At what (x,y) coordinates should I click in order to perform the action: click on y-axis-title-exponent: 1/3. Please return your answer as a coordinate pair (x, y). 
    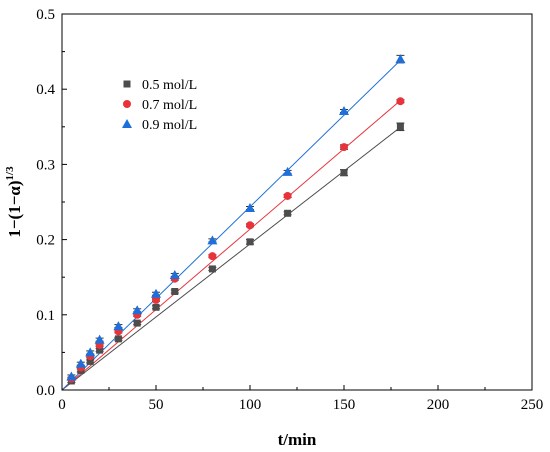
    Looking at the image, I should click on (10, 173).